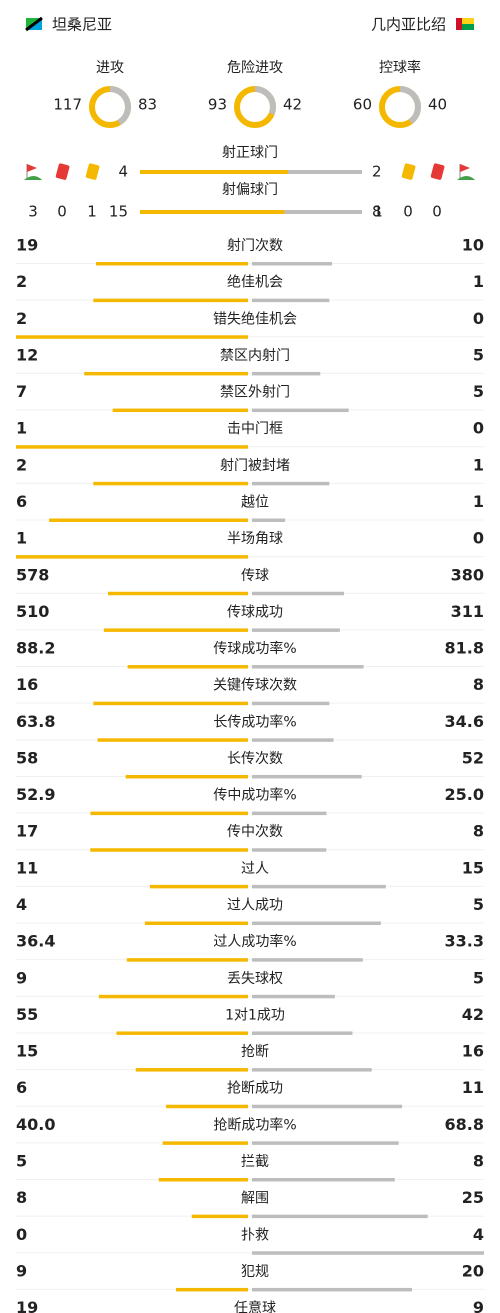 This screenshot has width=500, height=1313. Describe the element at coordinates (255, 466) in the screenshot. I see `stat-label: 射门被封堵` at that location.